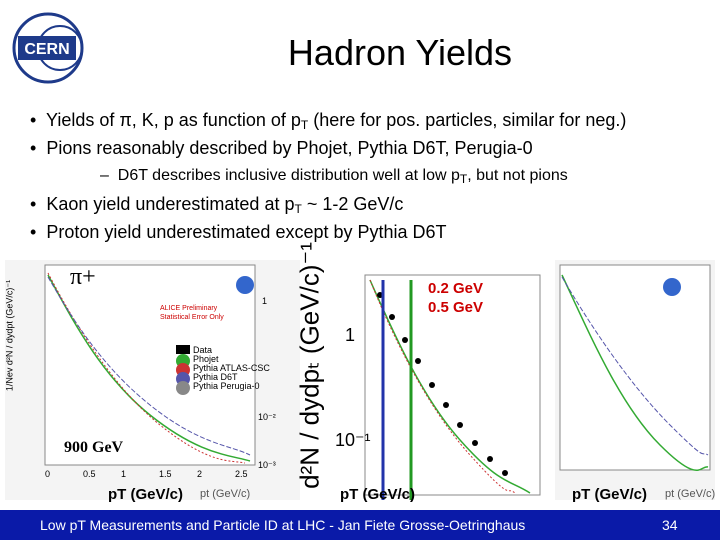  I want to click on particle-label: π+, so click(83, 277).